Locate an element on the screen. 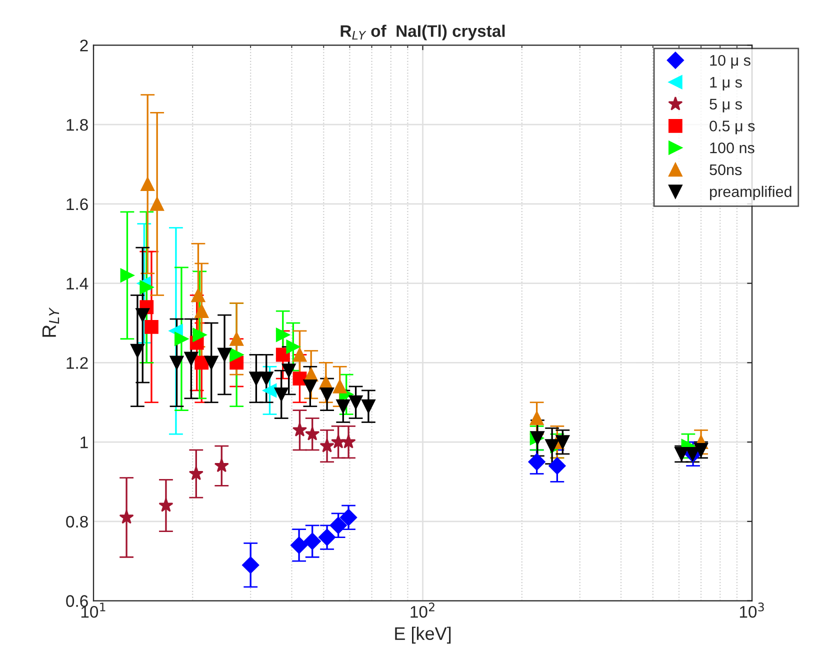 This screenshot has width=813, height=646. y-tick-label: 1.4 is located at coordinates (77, 284).